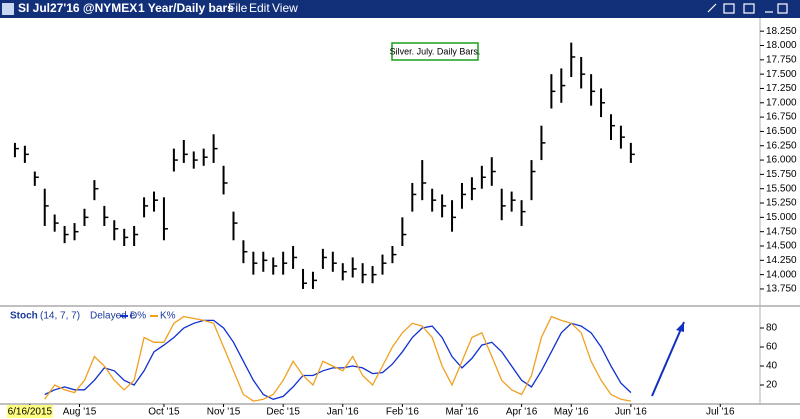 Image resolution: width=800 pixels, height=419 pixels. I want to click on legend-label: D%, so click(138, 316).